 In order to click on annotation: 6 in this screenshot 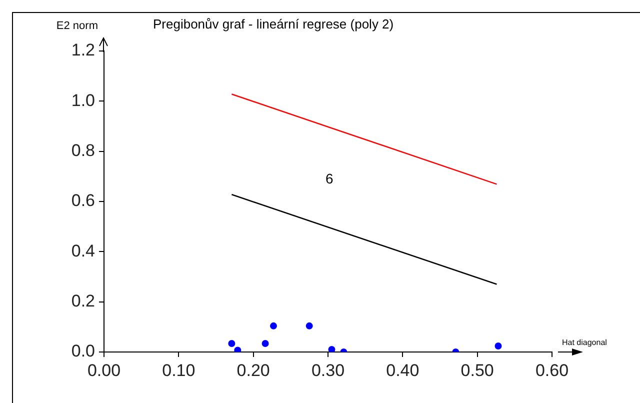, I will do `click(329, 178)`.